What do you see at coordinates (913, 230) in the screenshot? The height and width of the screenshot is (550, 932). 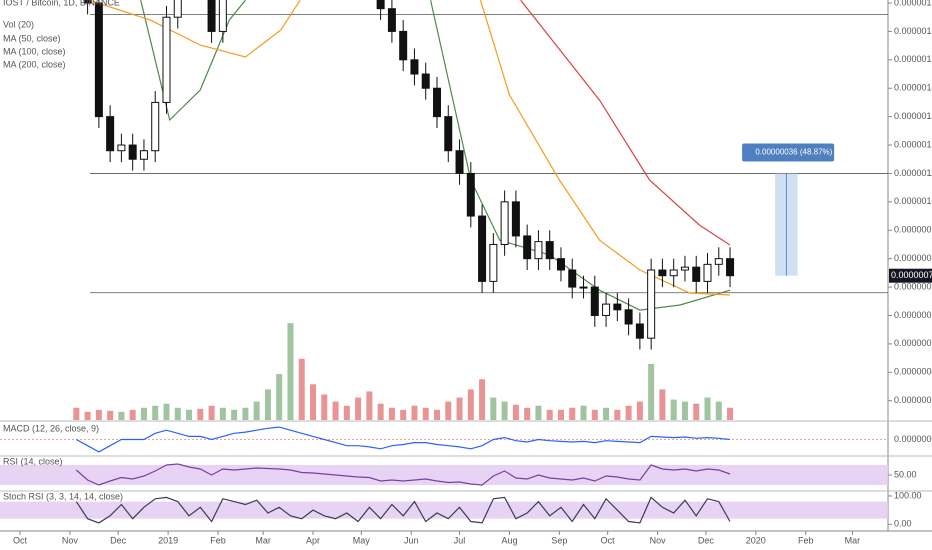 I see `y-tick-label: 0.00000090` at bounding box center [913, 230].